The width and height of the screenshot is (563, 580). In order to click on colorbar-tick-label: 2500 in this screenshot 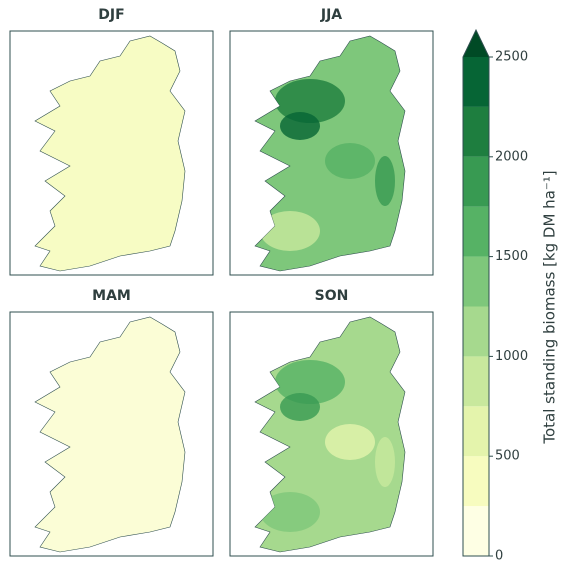, I will do `click(511, 57)`.